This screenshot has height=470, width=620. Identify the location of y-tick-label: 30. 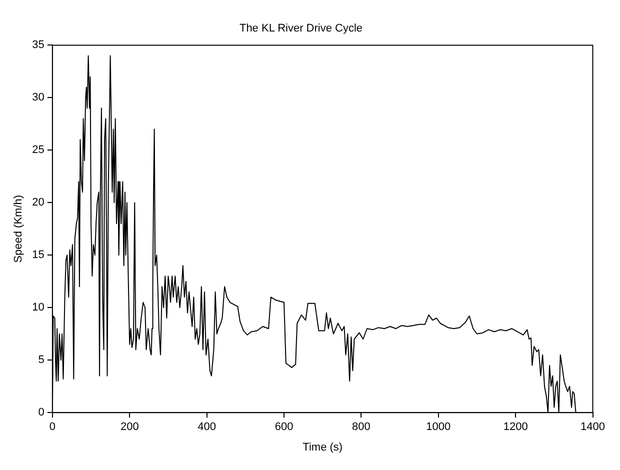
(38, 98).